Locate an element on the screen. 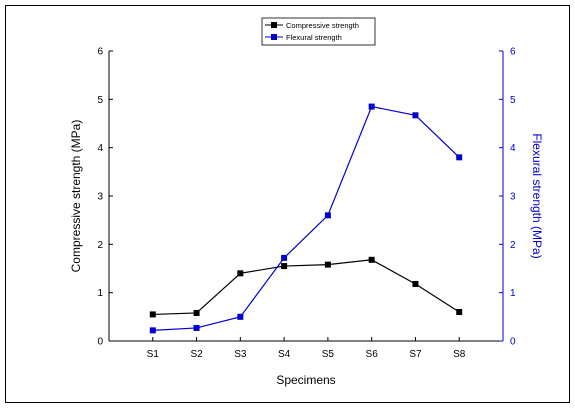 This screenshot has height=408, width=575. legend: Compressive strength Flexural strength is located at coordinates (318, 31).